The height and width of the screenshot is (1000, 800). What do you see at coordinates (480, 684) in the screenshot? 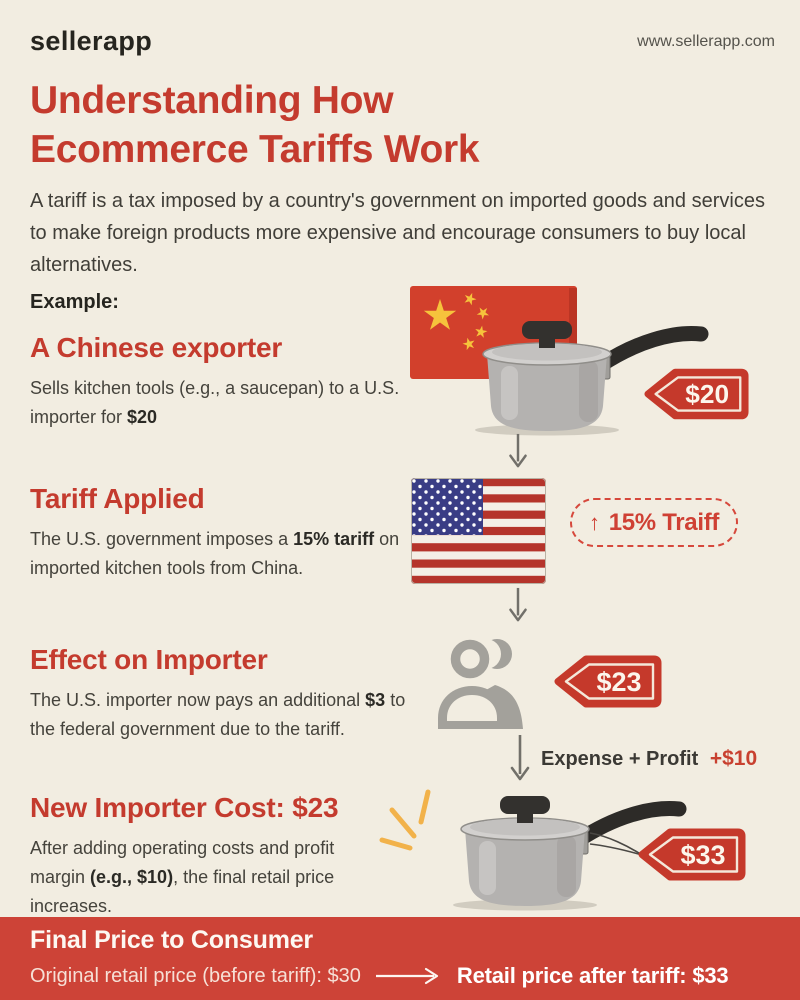
I see `importer-people-icon` at bounding box center [480, 684].